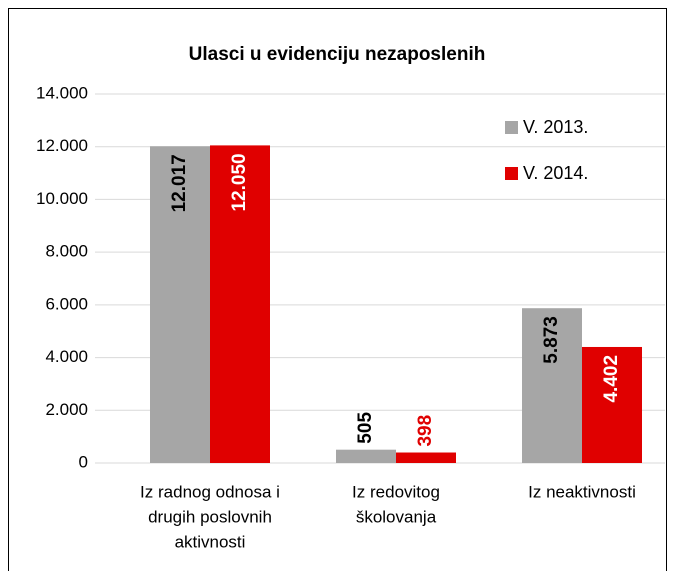 The image size is (675, 571). I want to click on value-label: 505, so click(365, 428).